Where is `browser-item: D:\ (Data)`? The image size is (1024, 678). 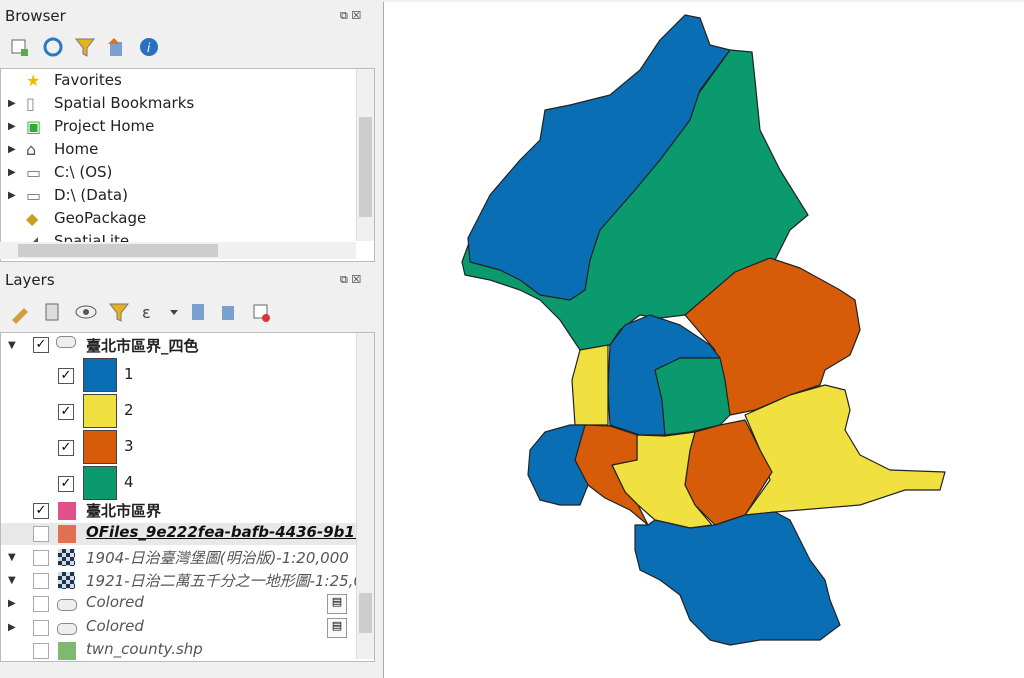
browser-item: D:\ (Data) is located at coordinates (91, 195).